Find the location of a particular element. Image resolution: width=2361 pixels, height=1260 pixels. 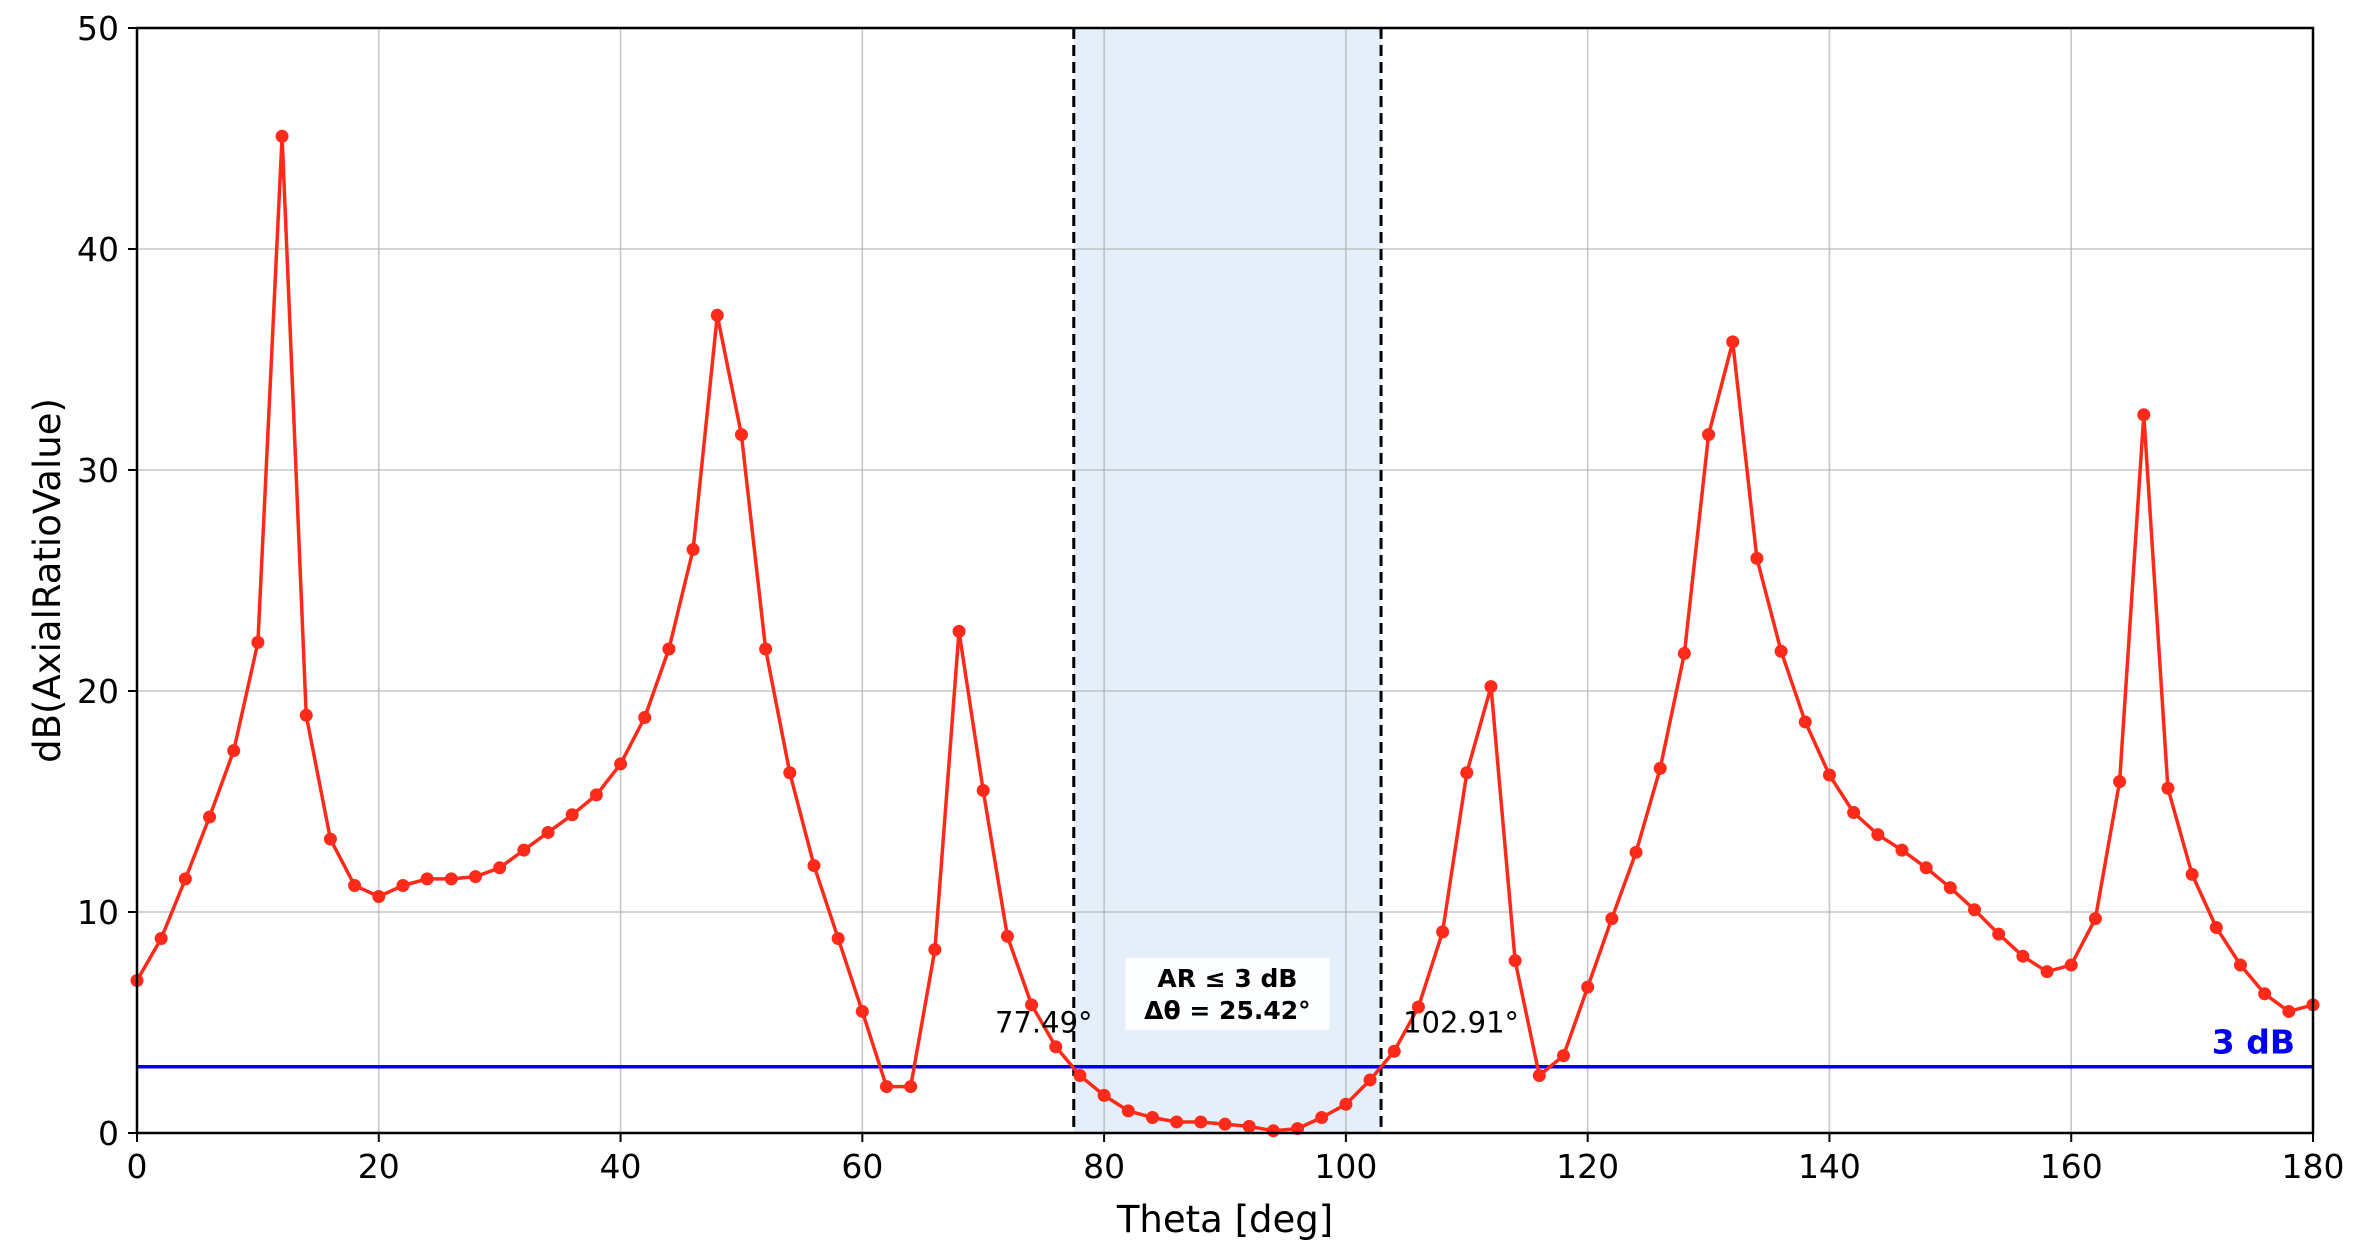

x-tick-label: 0 is located at coordinates (137, 1166).